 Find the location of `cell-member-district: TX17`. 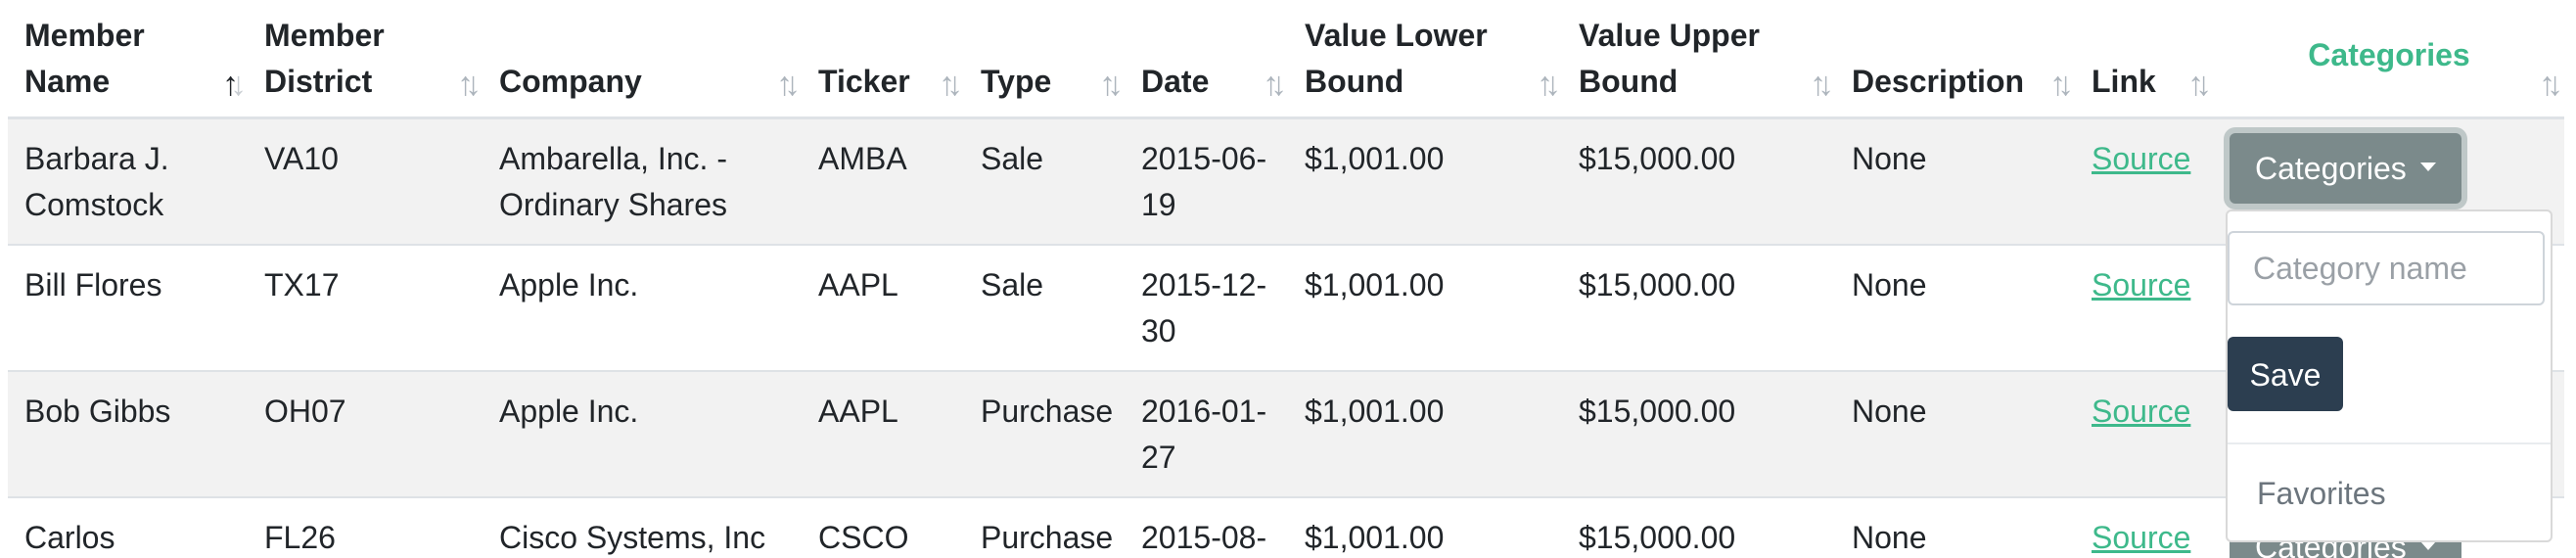

cell-member-district: TX17 is located at coordinates (365, 307).